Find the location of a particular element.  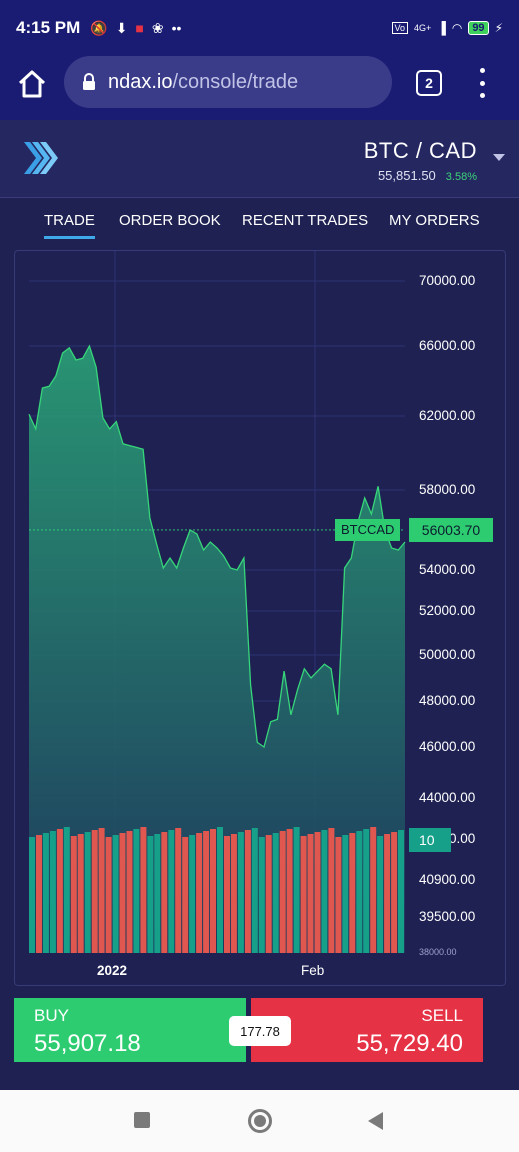

url-path: /console/trade is located at coordinates (235, 81).